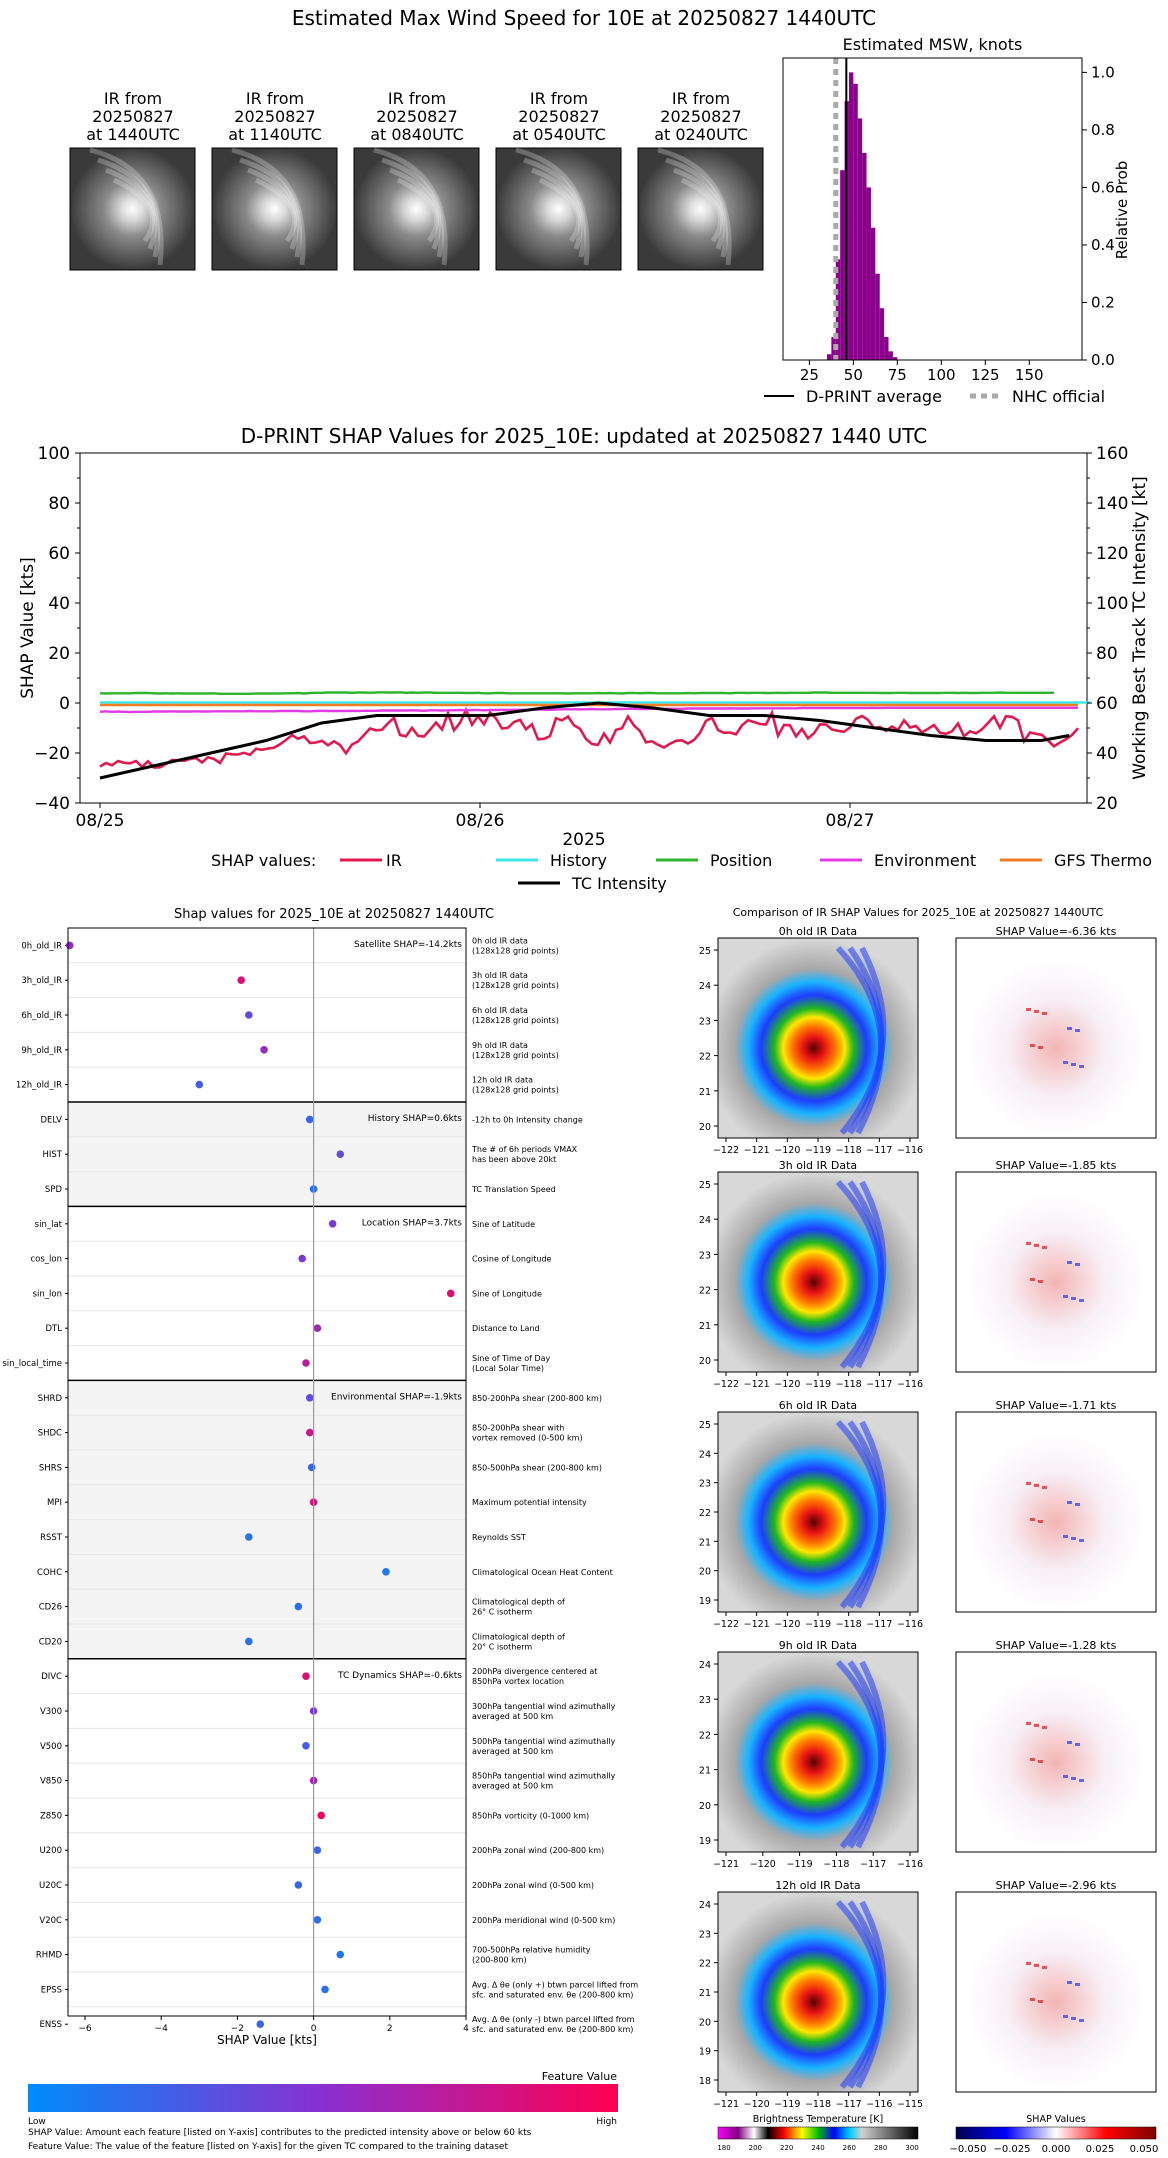 Image resolution: width=1168 pixels, height=2158 pixels. What do you see at coordinates (1112, 504) in the screenshot?
I see `ts-y2tick-label: 140` at bounding box center [1112, 504].